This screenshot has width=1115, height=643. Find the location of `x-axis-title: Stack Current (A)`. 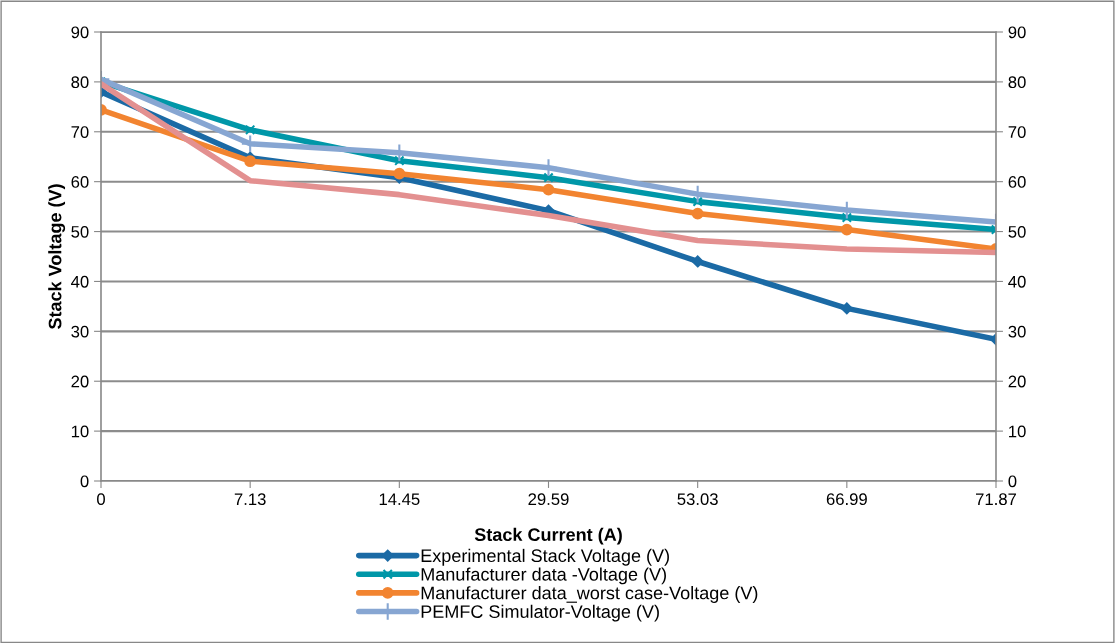

x-axis-title: Stack Current (A) is located at coordinates (548, 536).